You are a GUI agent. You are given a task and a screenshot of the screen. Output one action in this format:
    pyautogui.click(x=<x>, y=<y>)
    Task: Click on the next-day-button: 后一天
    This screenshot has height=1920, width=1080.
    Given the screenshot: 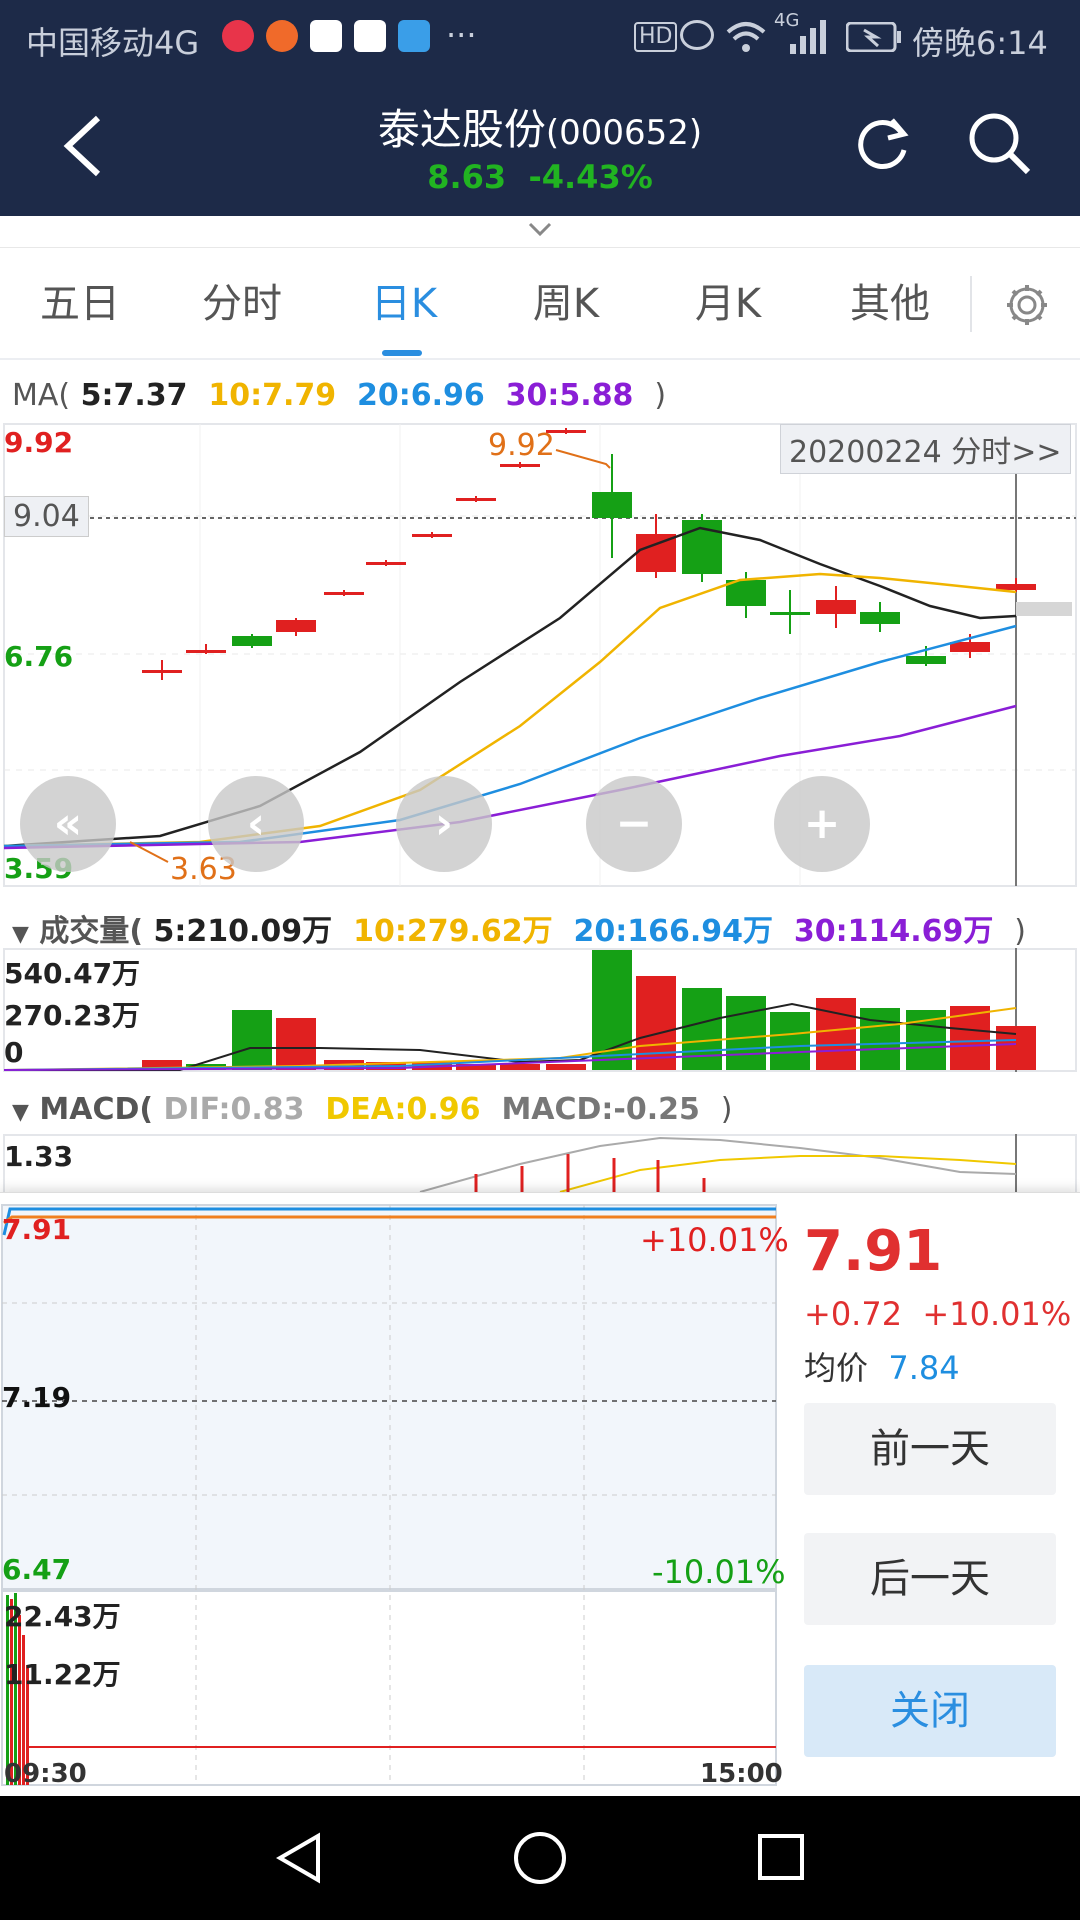 What is the action you would take?
    pyautogui.click(x=930, y=1579)
    